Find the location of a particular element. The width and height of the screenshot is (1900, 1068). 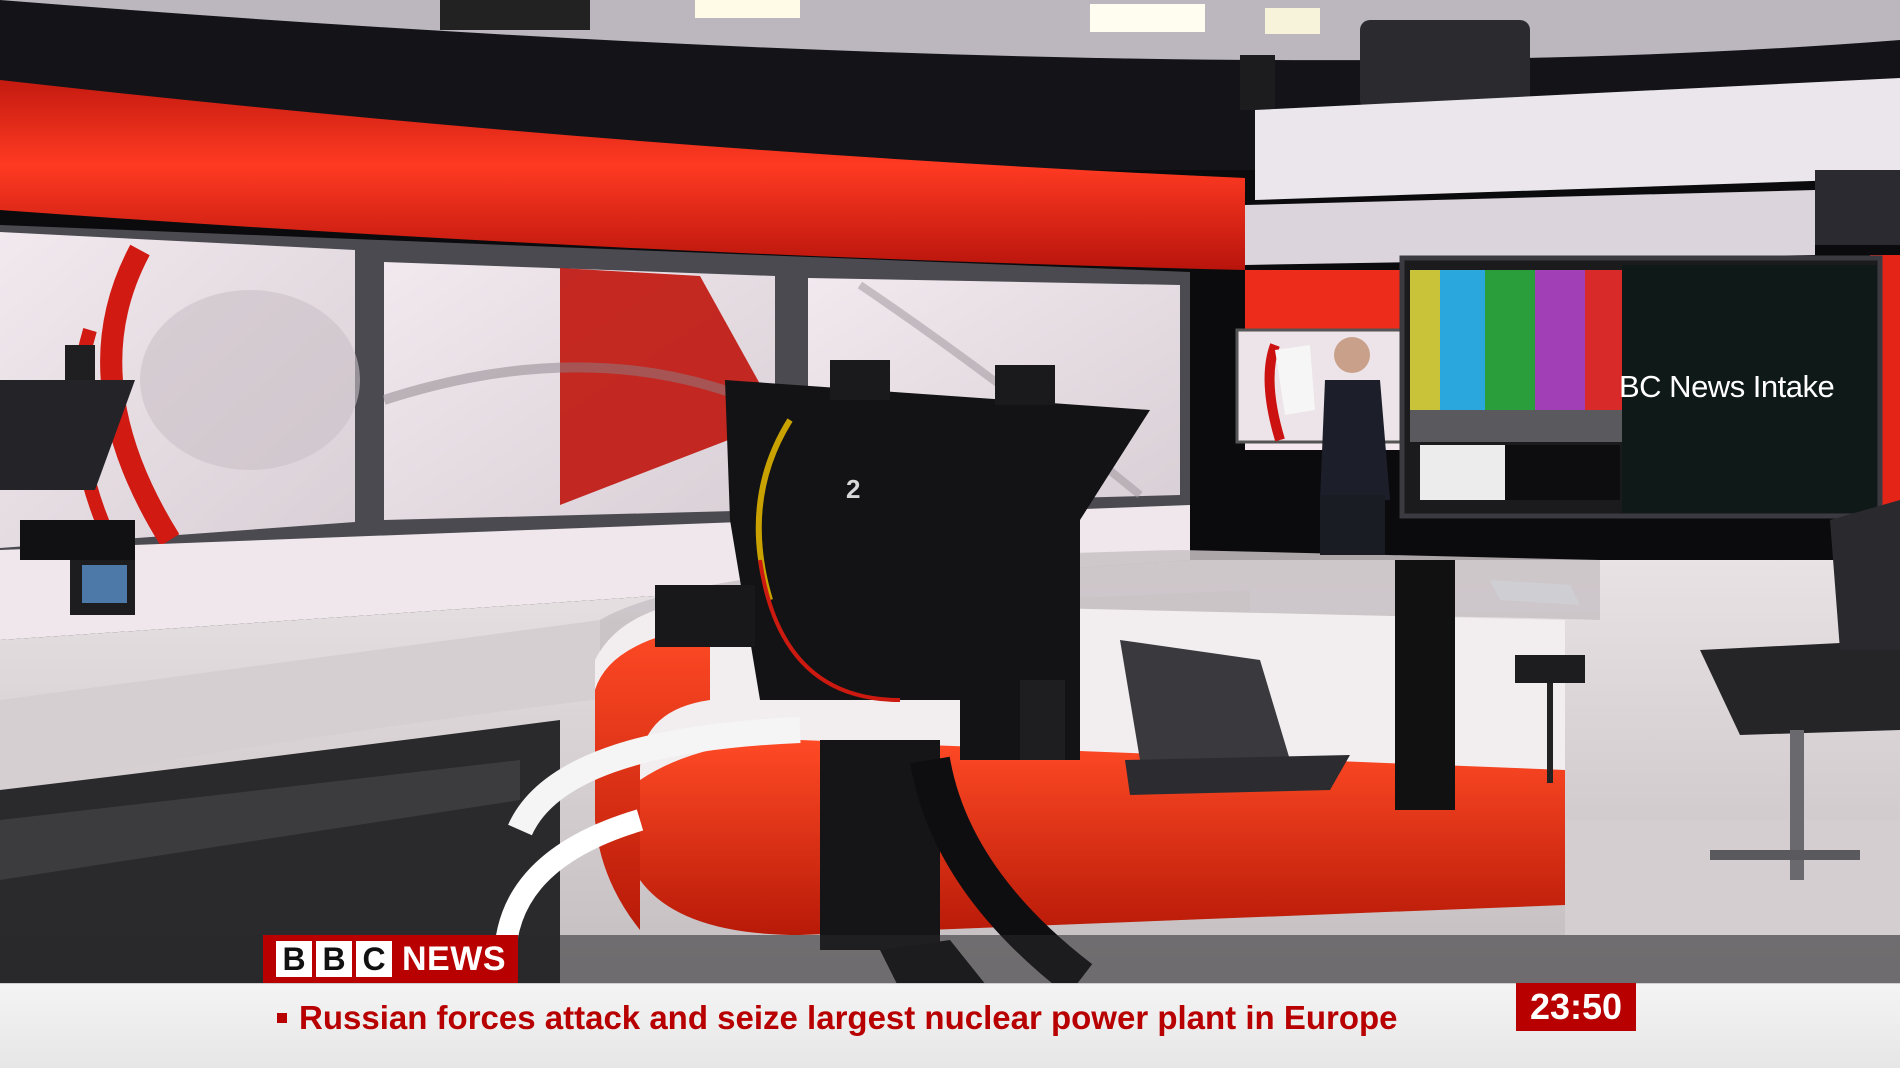

upper-light-panel is located at coordinates (1577, 139).